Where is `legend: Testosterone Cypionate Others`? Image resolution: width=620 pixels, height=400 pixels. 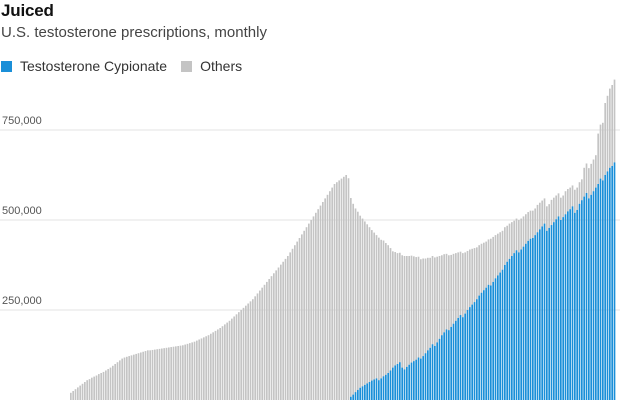 legend: Testosterone Cypionate Others is located at coordinates (128, 66).